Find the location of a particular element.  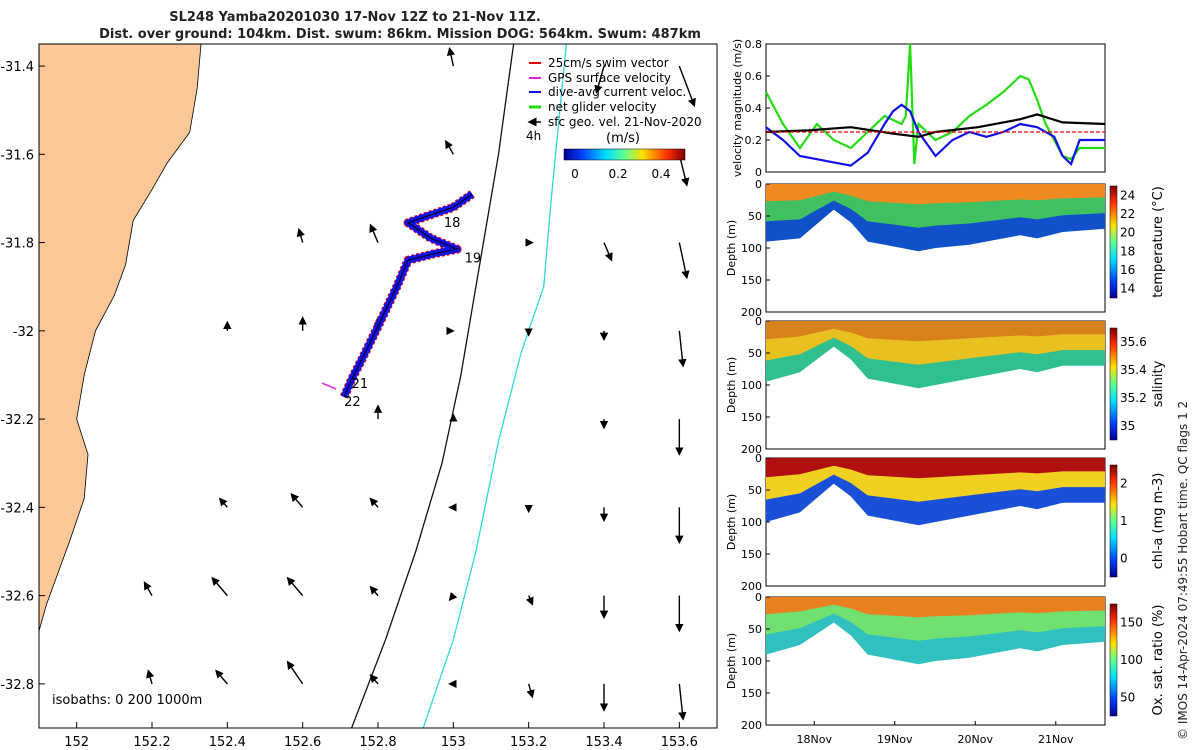

map-xtick-label-2: 152.4 is located at coordinates (227, 742).